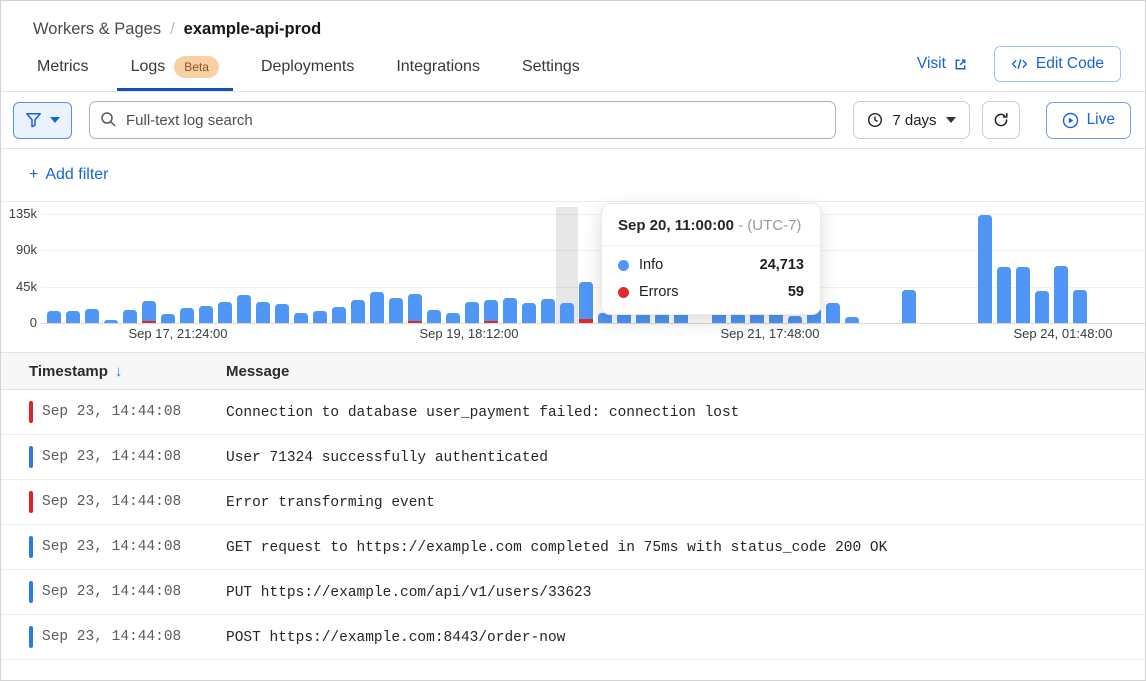 Image resolution: width=1146 pixels, height=681 pixels. What do you see at coordinates (573, 175) in the screenshot?
I see `add-filter-row: + Add filter` at bounding box center [573, 175].